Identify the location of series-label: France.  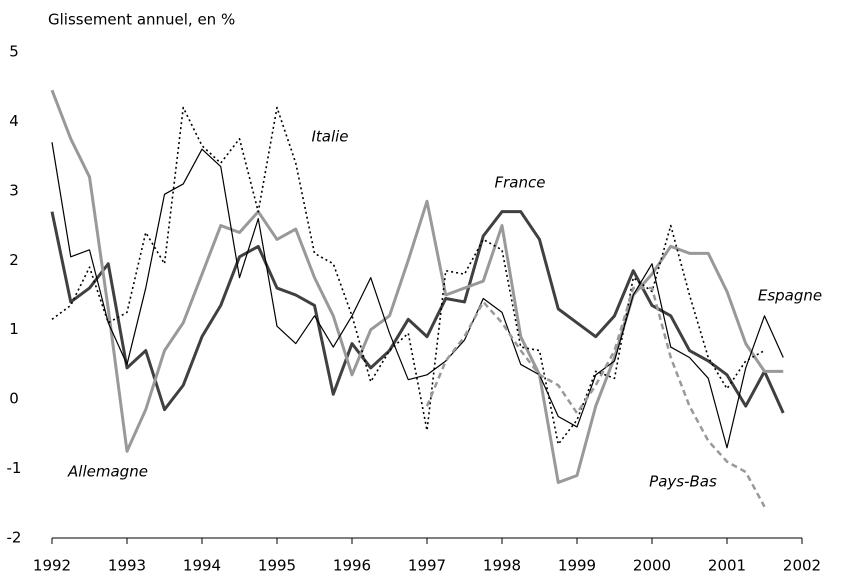
(520, 183).